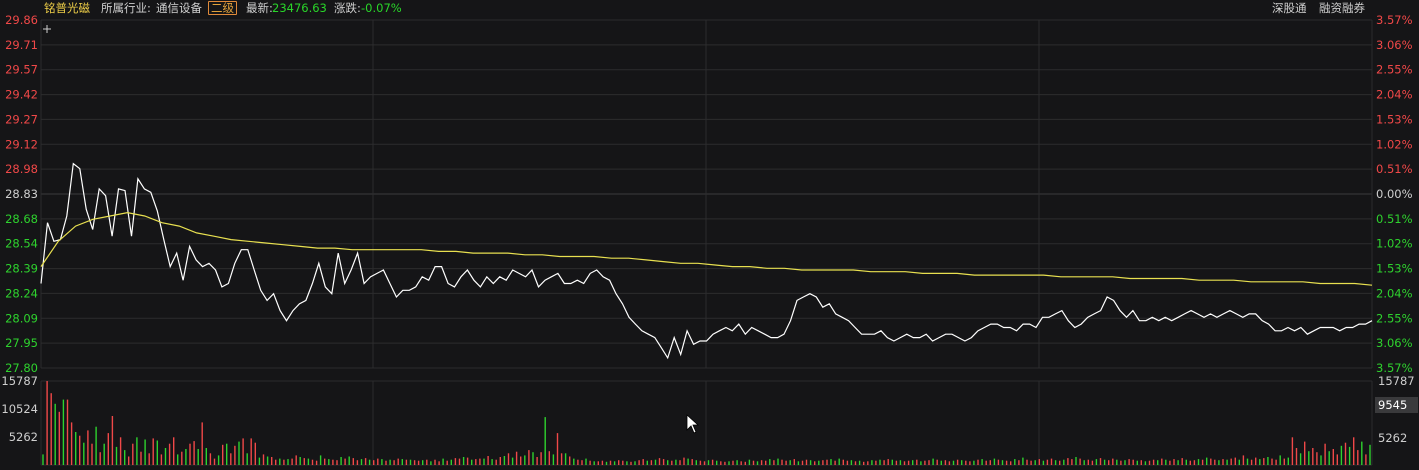  What do you see at coordinates (67, 8) in the screenshot?
I see `stock-name: 铭普光磁` at bounding box center [67, 8].